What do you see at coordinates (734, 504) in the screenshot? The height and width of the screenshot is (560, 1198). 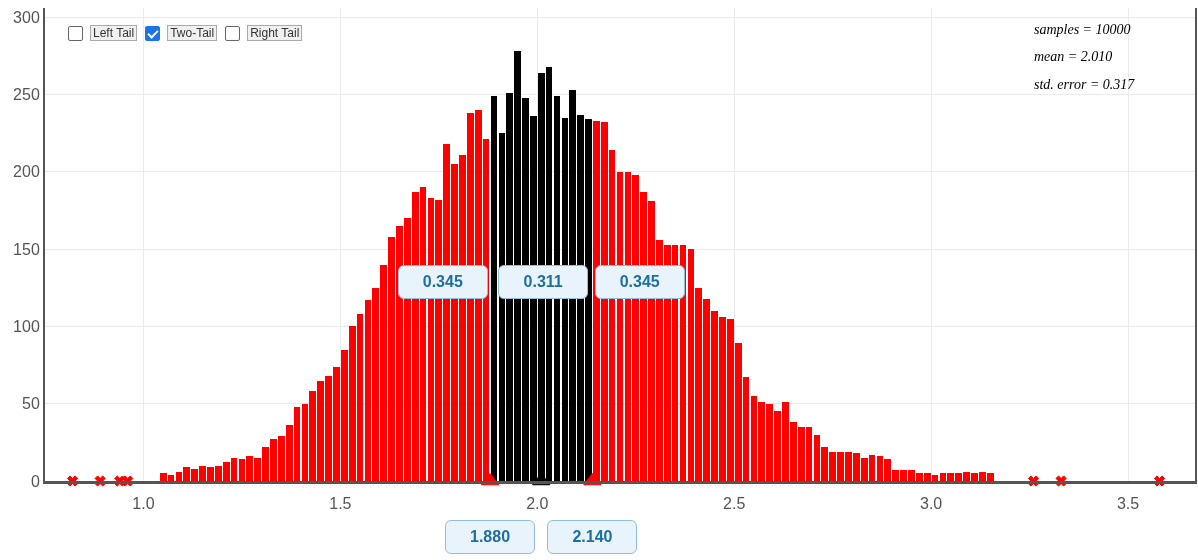 I see `x-tick-label: 2.5` at bounding box center [734, 504].